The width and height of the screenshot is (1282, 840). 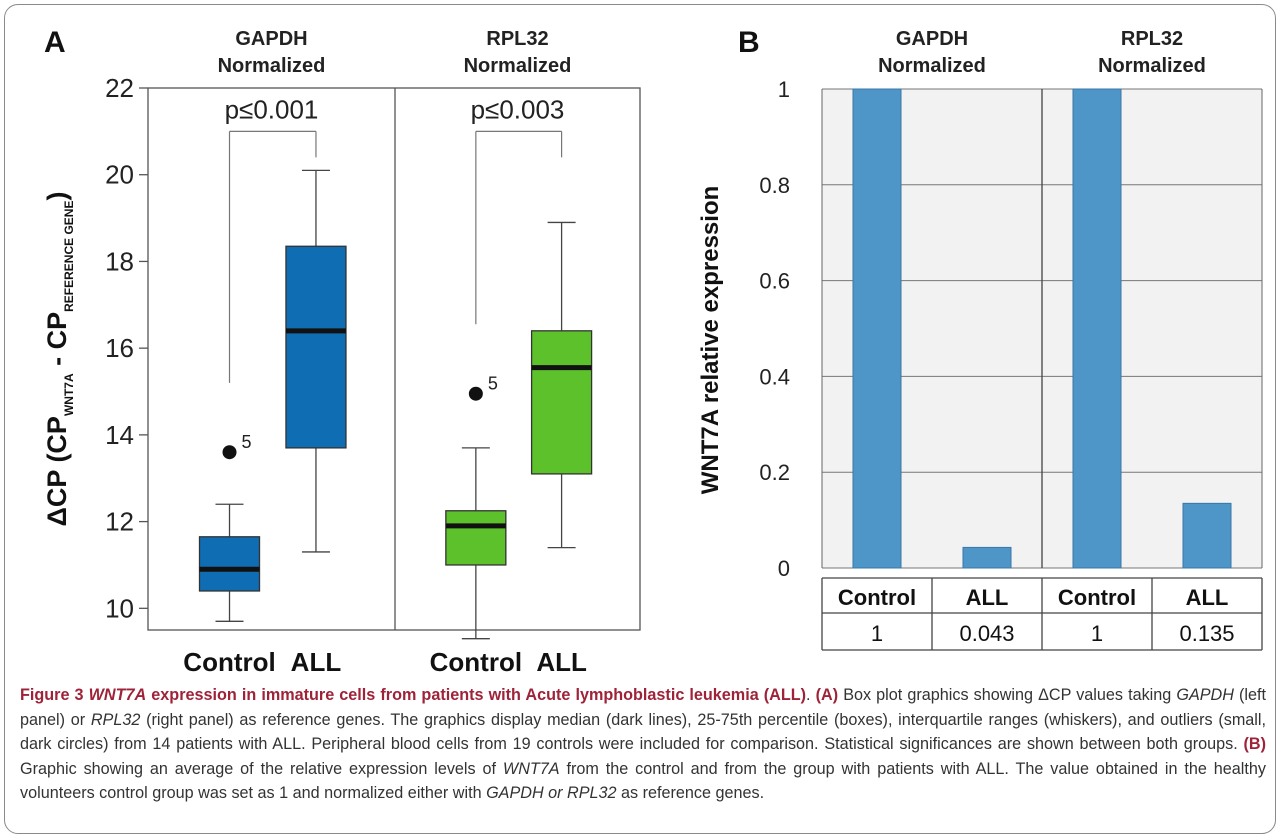 What do you see at coordinates (784, 568) in the screenshot?
I see `y-tick-label: 0` at bounding box center [784, 568].